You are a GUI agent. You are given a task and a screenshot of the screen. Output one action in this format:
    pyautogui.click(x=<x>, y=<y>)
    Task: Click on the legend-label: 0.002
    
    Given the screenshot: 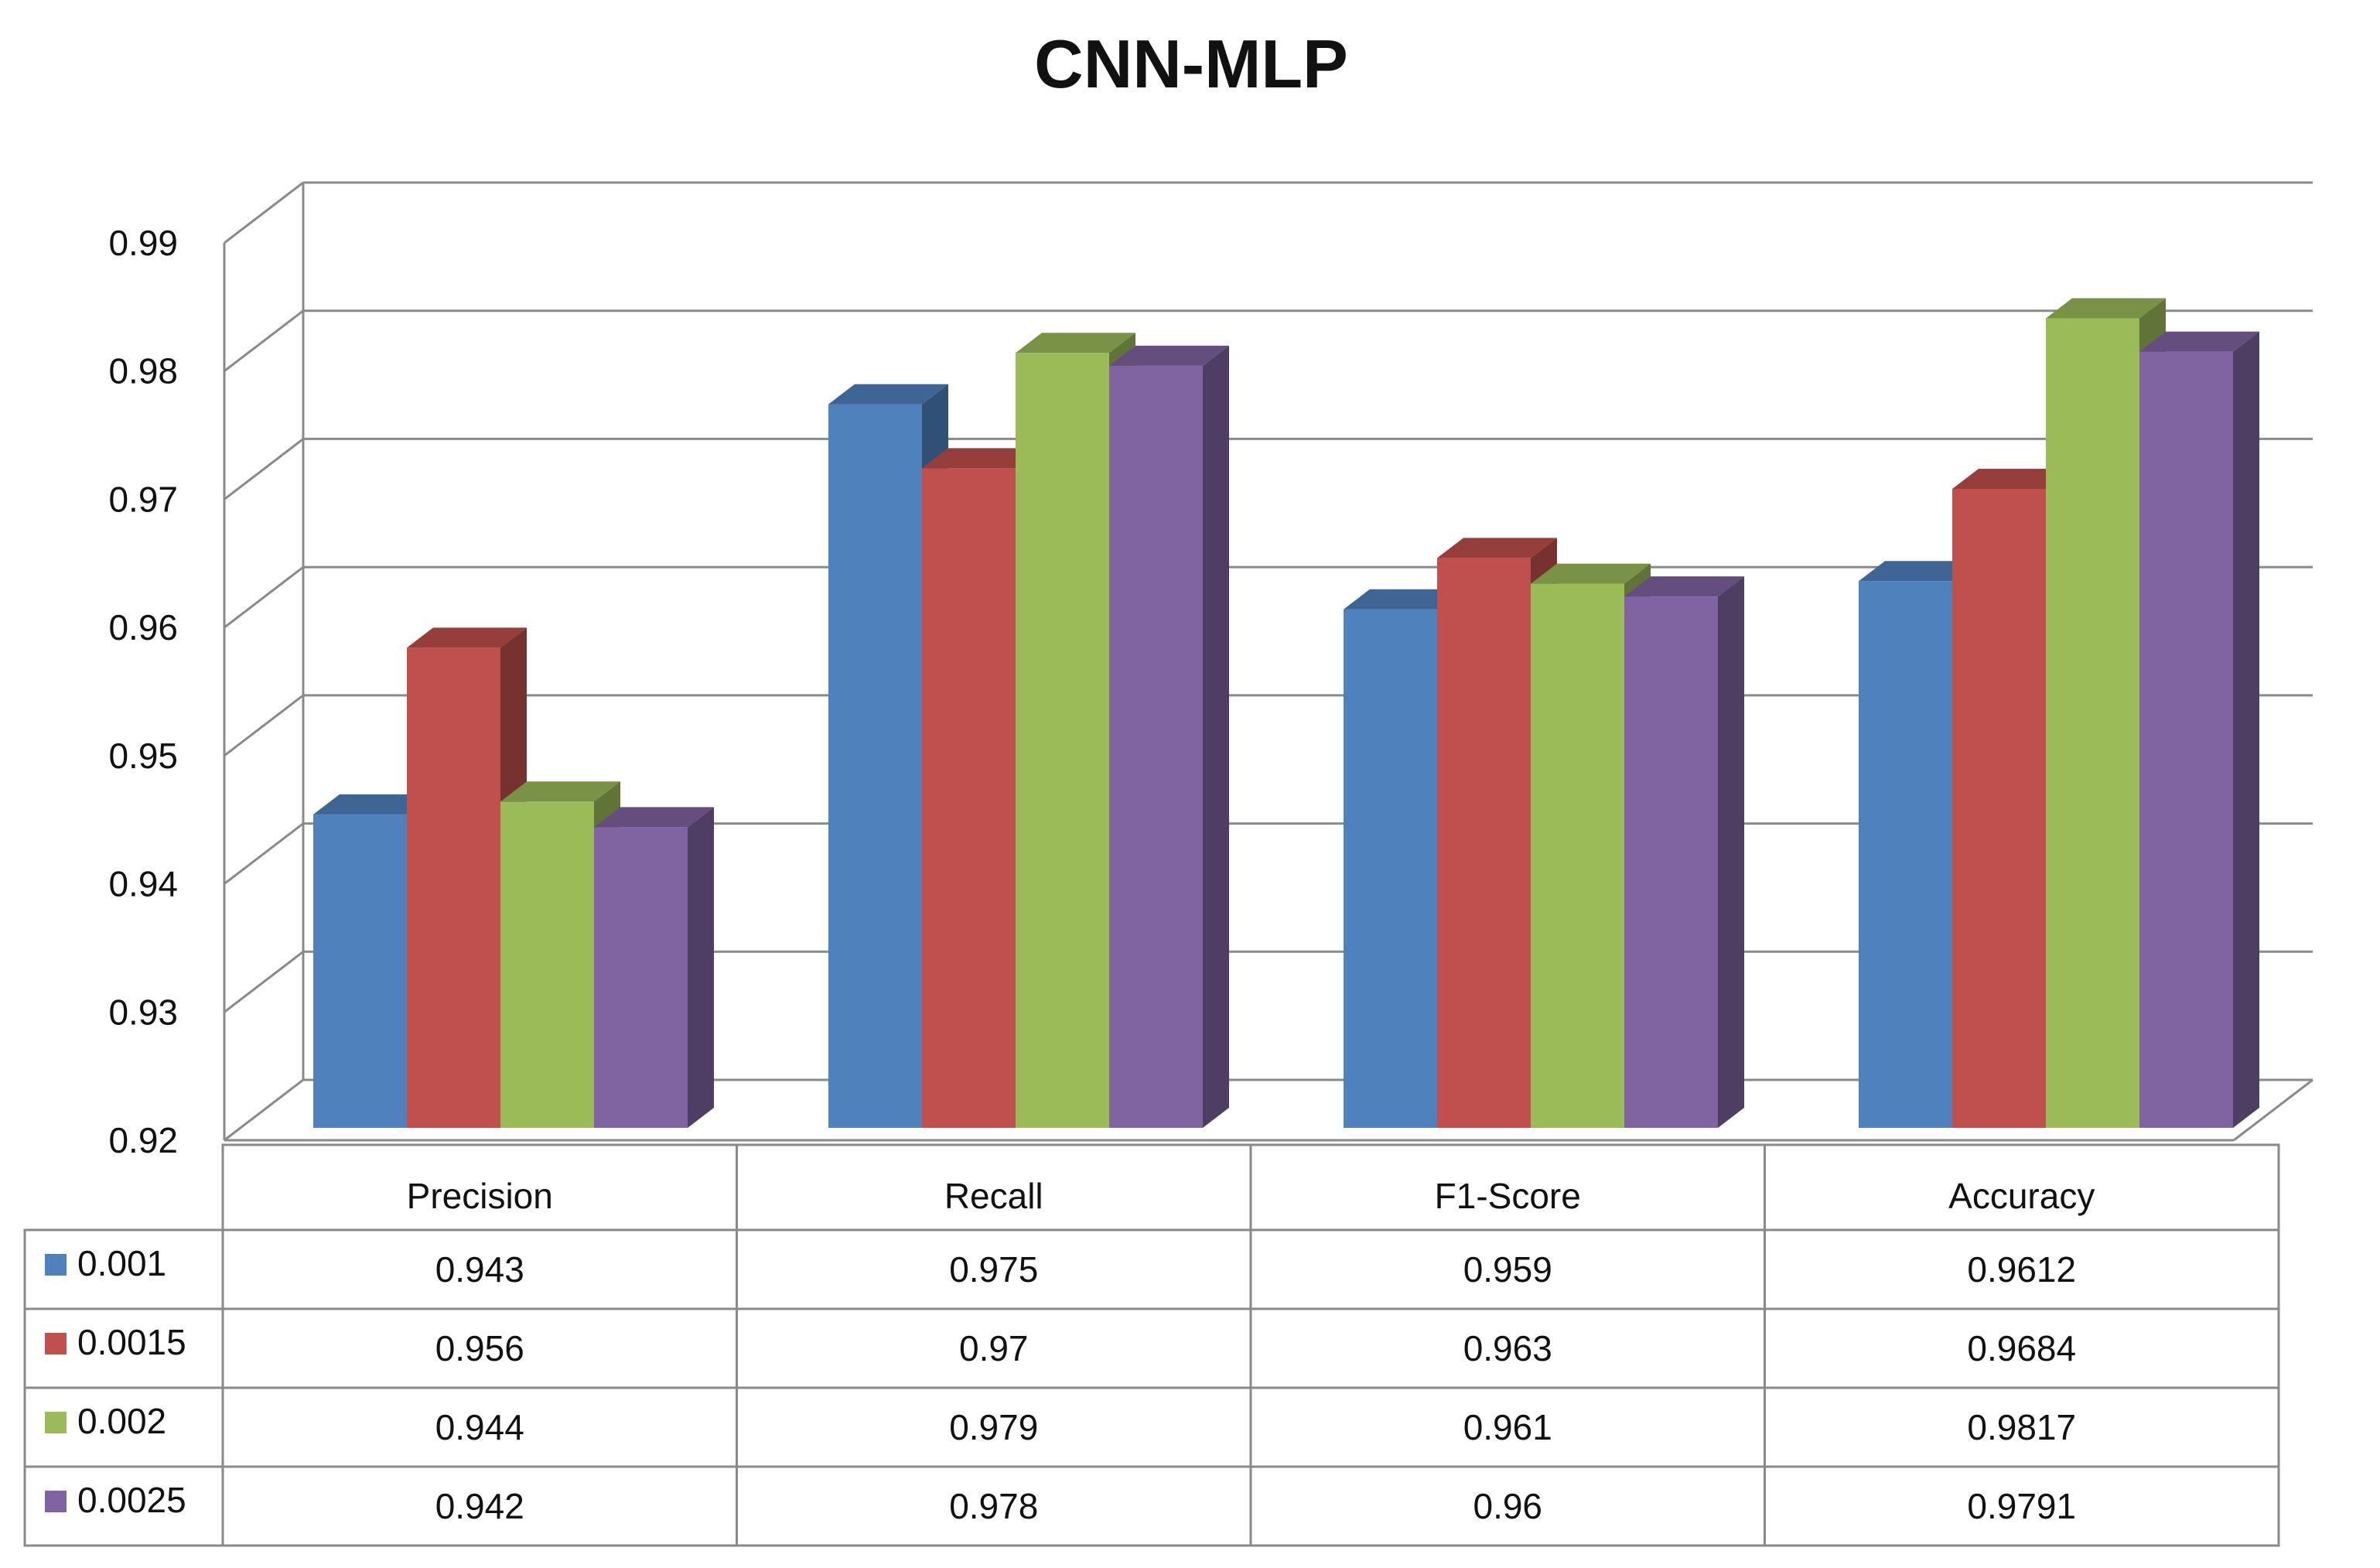 What is the action you would take?
    pyautogui.click(x=121, y=1421)
    